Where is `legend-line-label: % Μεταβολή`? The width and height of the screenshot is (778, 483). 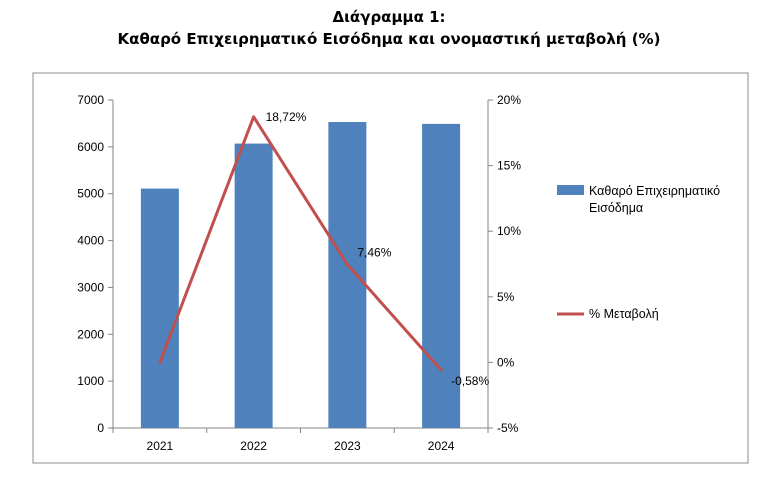 legend-line-label: % Μεταβολή is located at coordinates (624, 314).